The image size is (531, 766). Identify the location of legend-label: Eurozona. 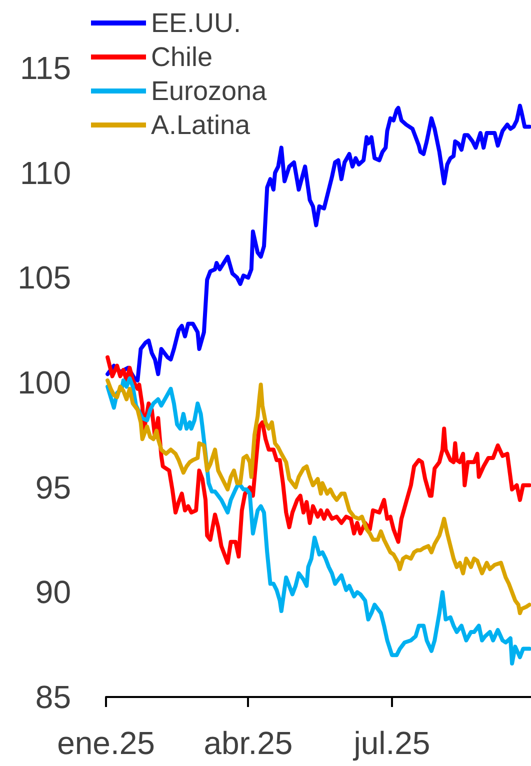
(209, 91).